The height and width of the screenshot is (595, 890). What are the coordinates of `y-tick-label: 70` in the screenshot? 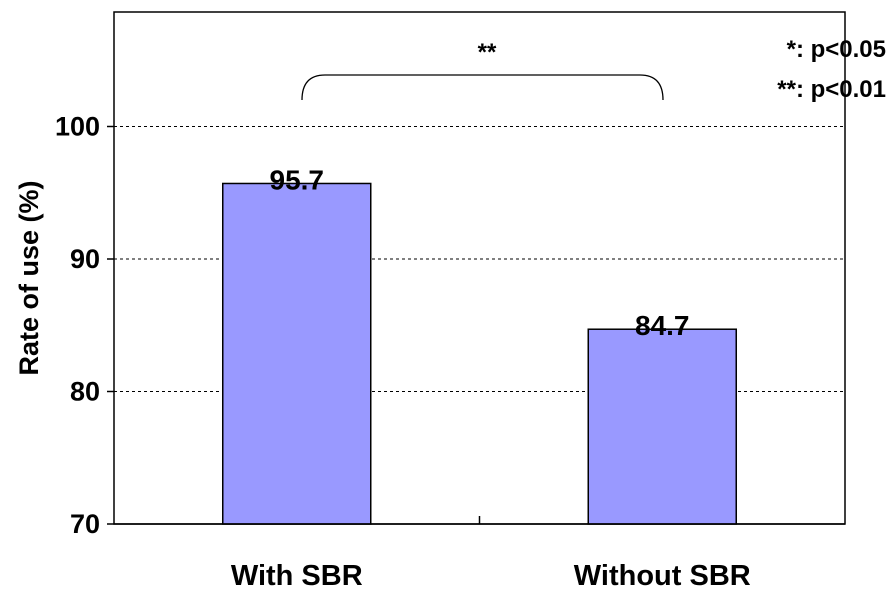 It's located at (85, 524).